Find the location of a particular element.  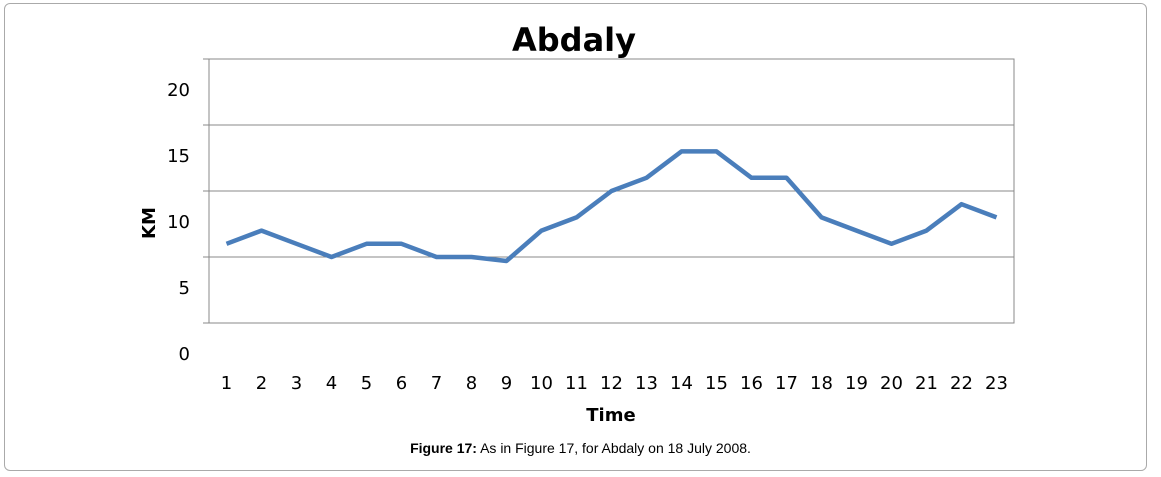

x-tick-label: 3 is located at coordinates (296, 383).